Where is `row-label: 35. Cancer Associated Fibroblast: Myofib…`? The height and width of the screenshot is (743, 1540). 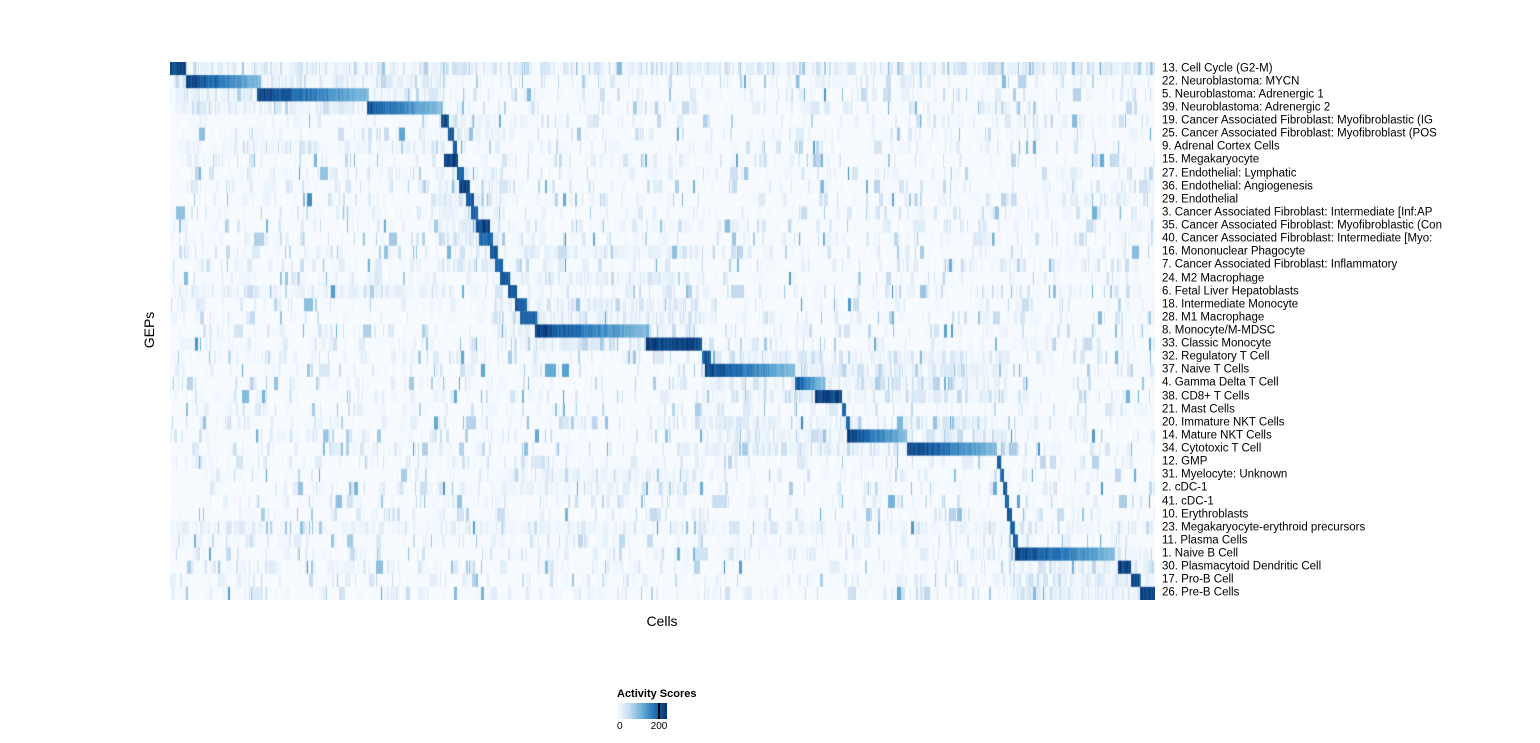 row-label: 35. Cancer Associated Fibroblast: Myofib… is located at coordinates (1302, 225).